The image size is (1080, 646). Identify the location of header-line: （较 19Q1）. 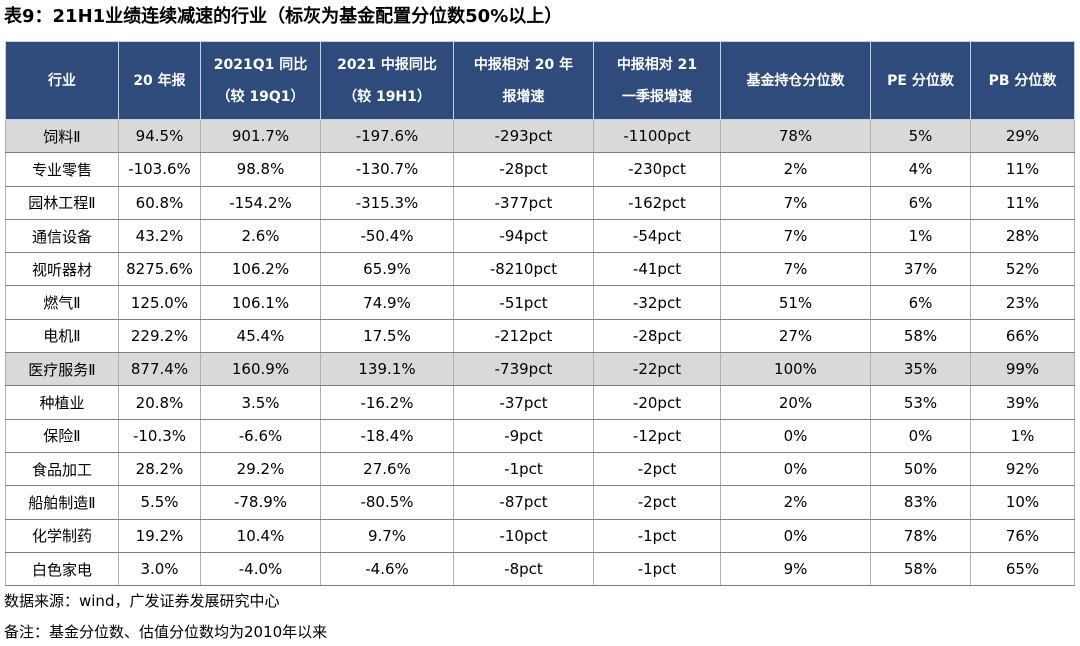
(260, 96).